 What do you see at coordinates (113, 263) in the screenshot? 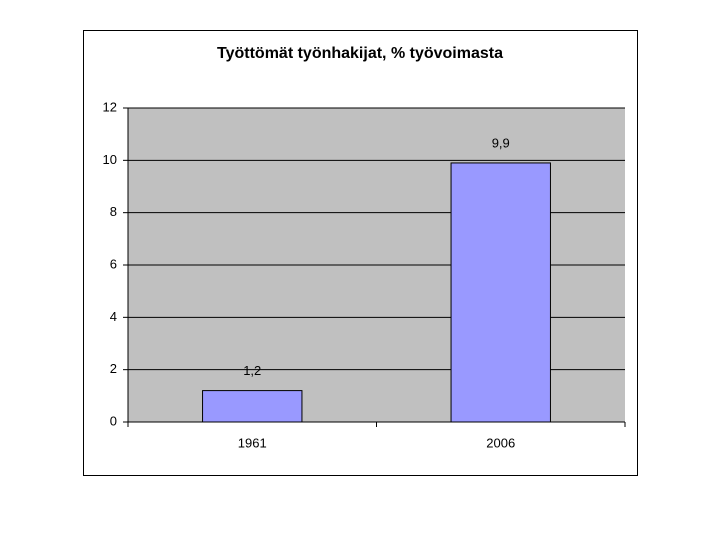
I see `y-tick-label: 6` at bounding box center [113, 263].